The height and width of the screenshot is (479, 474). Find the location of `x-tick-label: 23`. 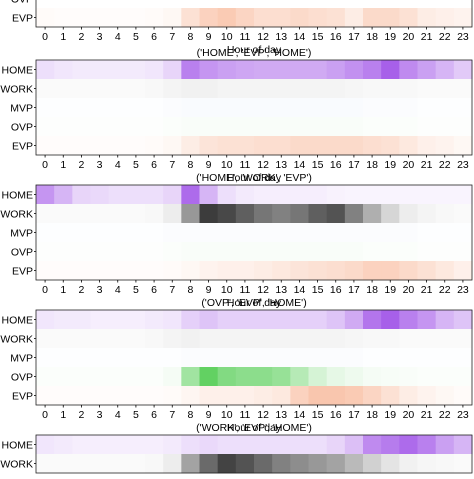

x-tick-label: 23 is located at coordinates (463, 165).